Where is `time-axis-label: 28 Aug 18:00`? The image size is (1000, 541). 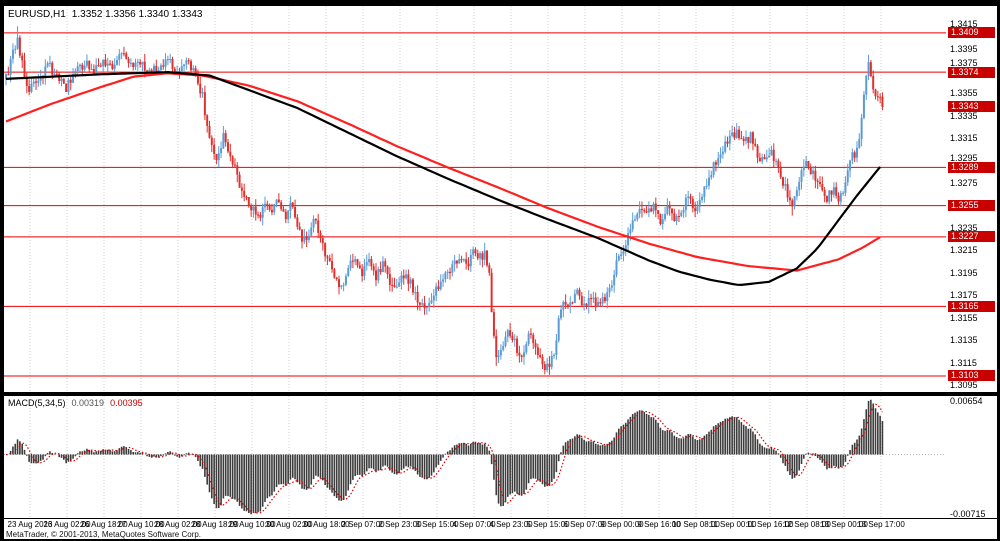
time-axis-label: 28 Aug 18:00 is located at coordinates (215, 524).